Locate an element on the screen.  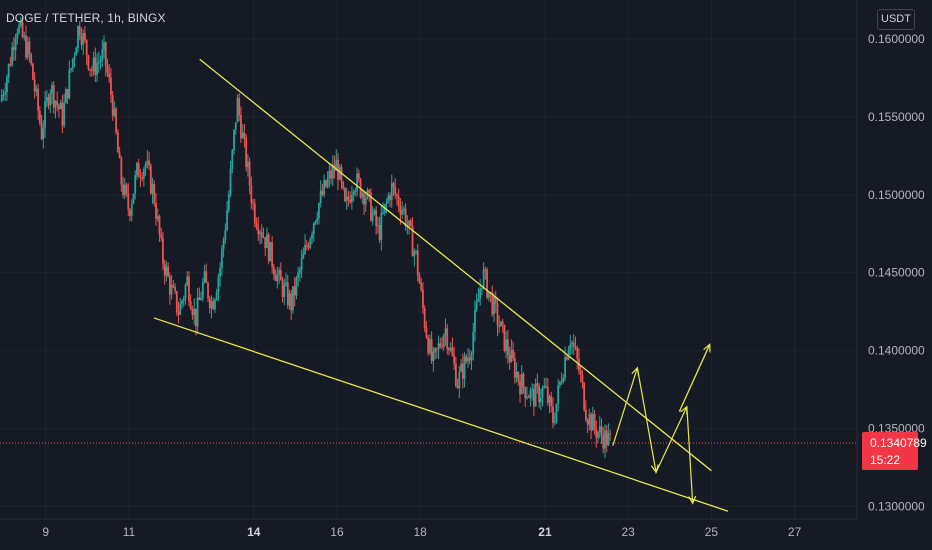
currency-unit-button: USDT is located at coordinates (896, 19).